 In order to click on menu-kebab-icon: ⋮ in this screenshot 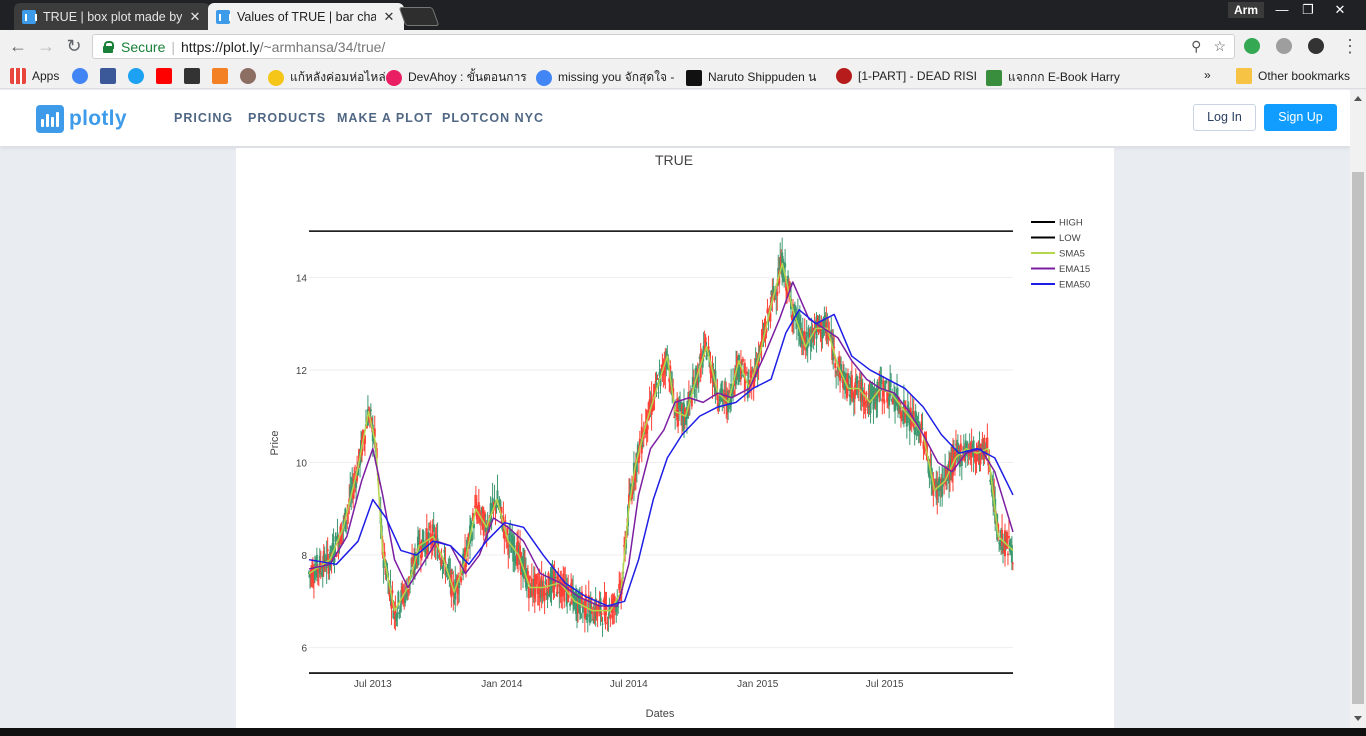, I will do `click(1350, 46)`.